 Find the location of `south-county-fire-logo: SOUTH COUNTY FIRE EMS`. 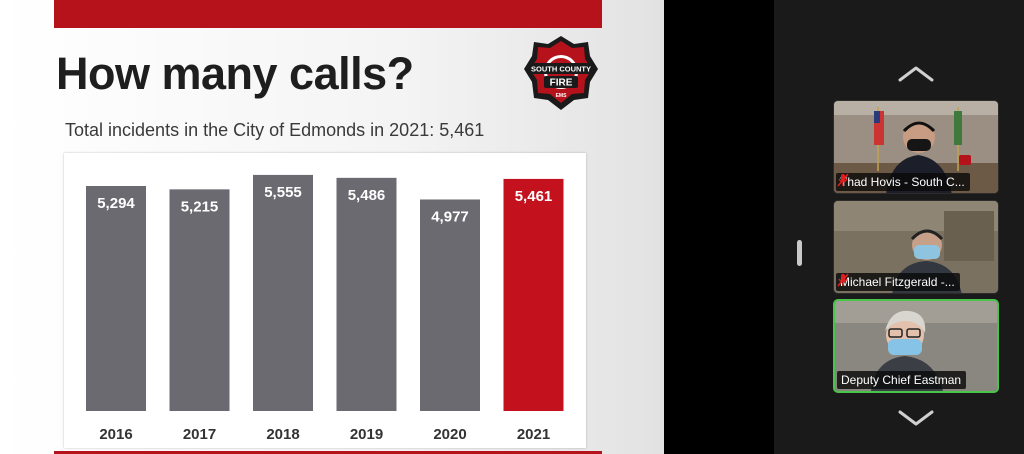

south-county-fire-logo: SOUTH COUNTY FIRE EMS is located at coordinates (561, 73).